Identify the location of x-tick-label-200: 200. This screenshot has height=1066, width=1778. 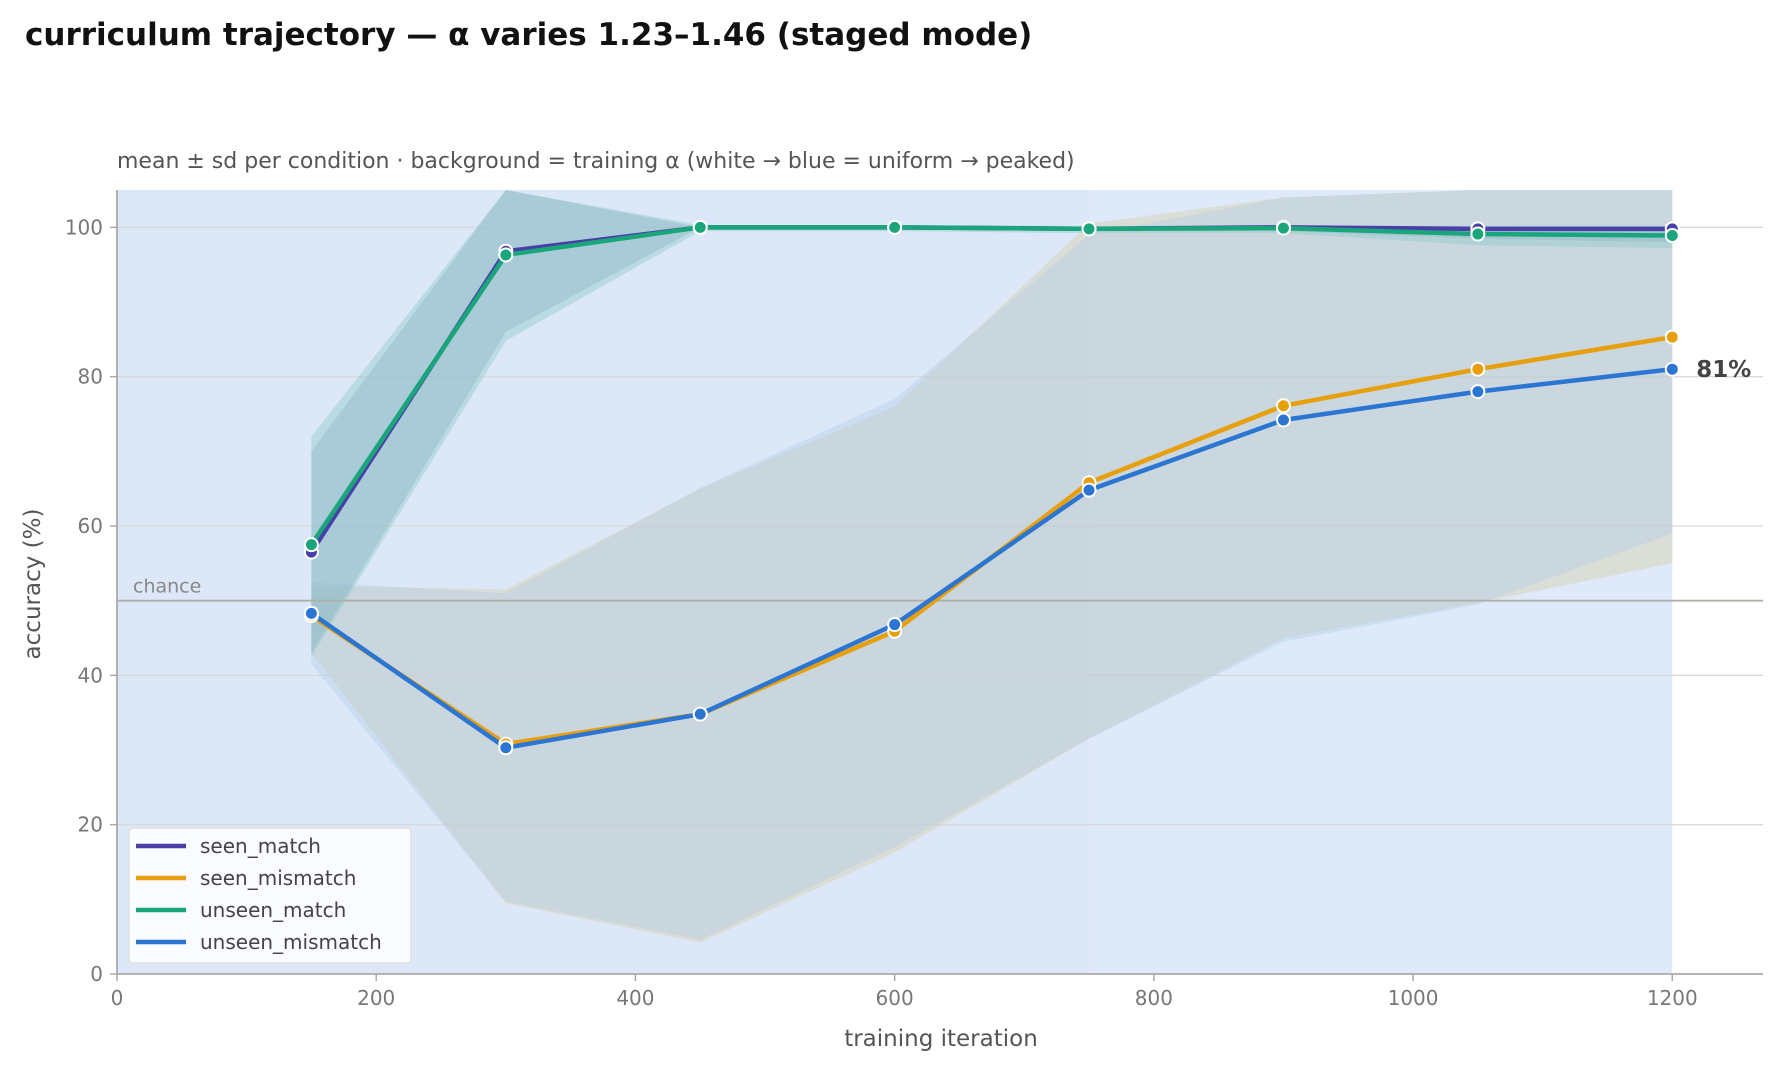
(376, 998).